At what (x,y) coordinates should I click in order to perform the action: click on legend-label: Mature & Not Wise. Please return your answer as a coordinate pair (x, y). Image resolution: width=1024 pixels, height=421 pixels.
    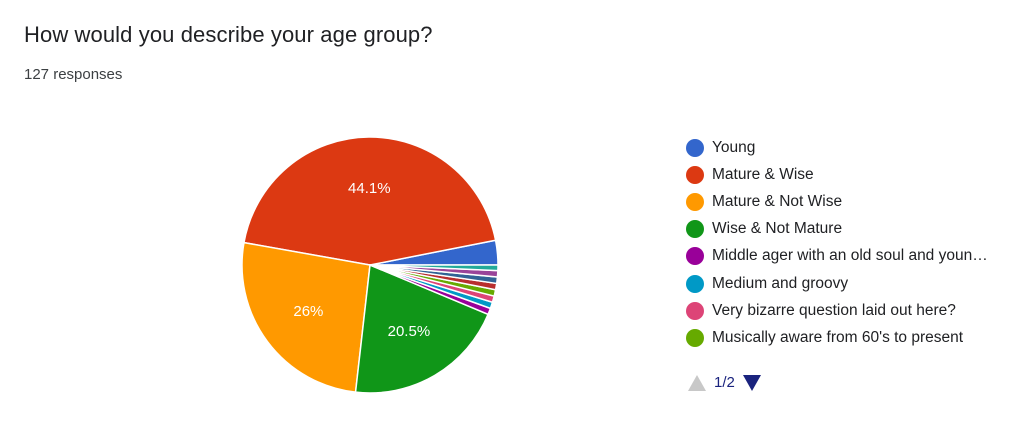
    Looking at the image, I should click on (777, 201).